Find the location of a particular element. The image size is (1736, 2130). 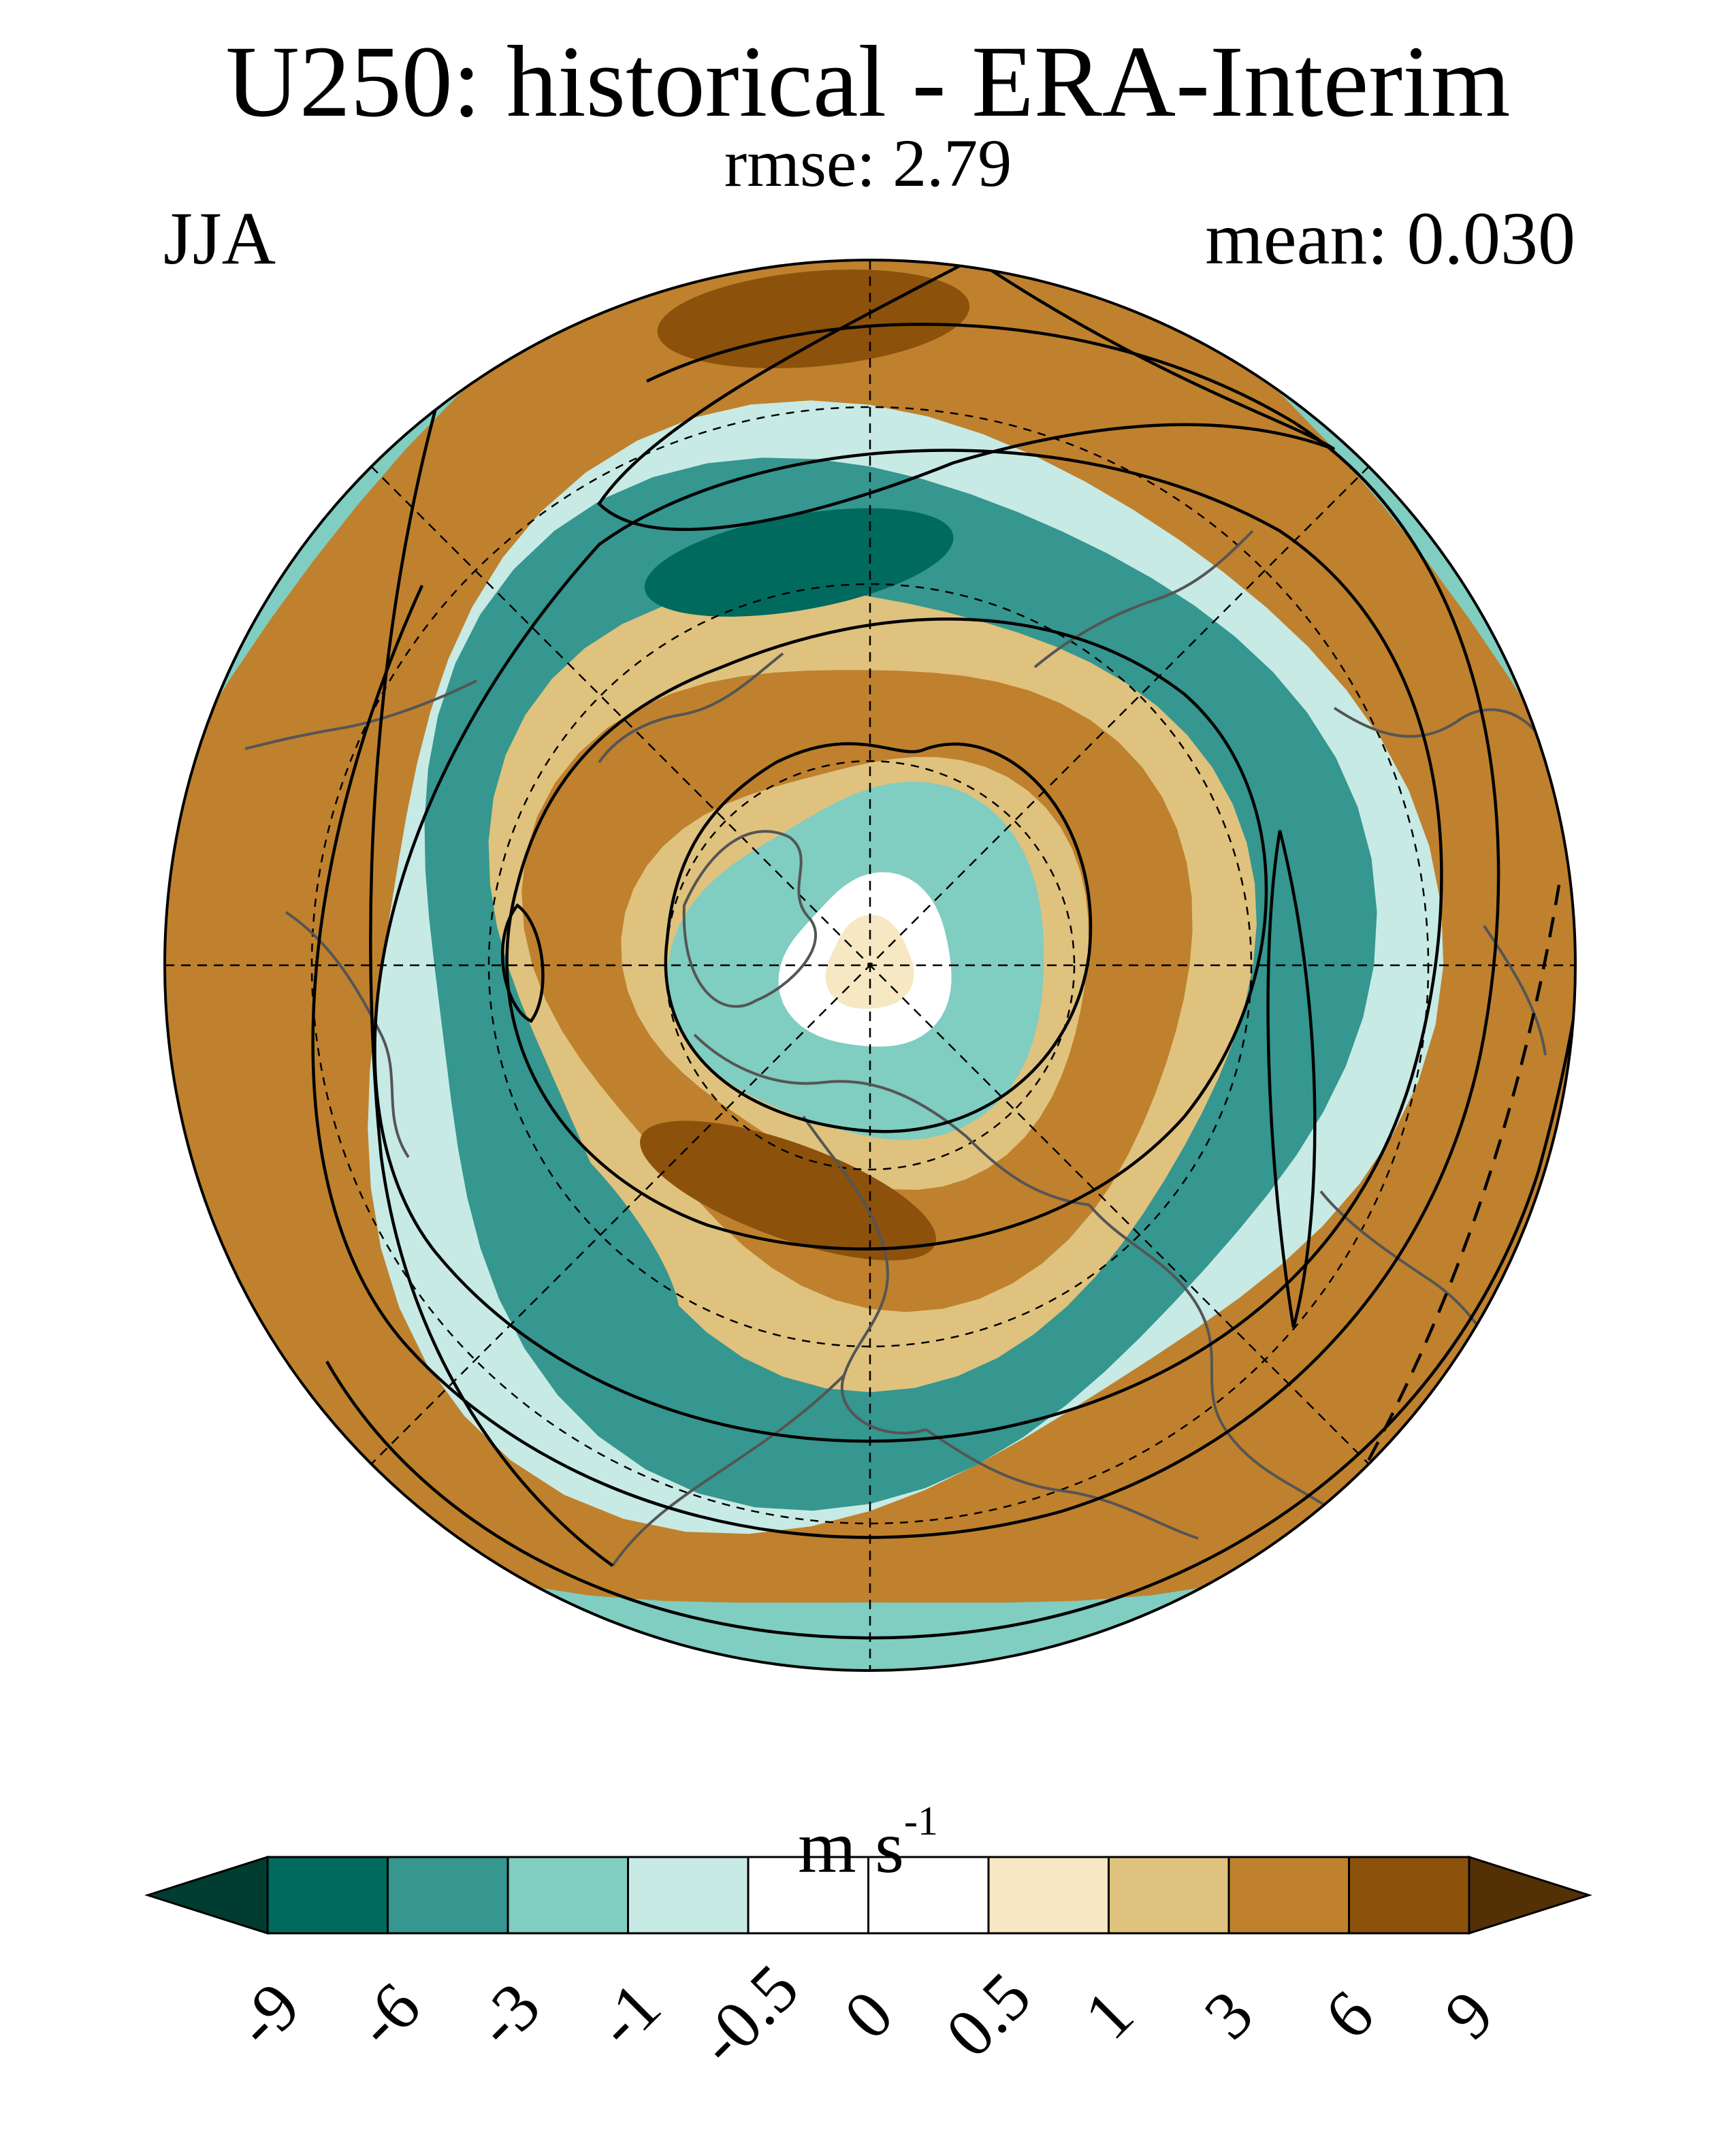

colorbar is located at coordinates (868, 1895).